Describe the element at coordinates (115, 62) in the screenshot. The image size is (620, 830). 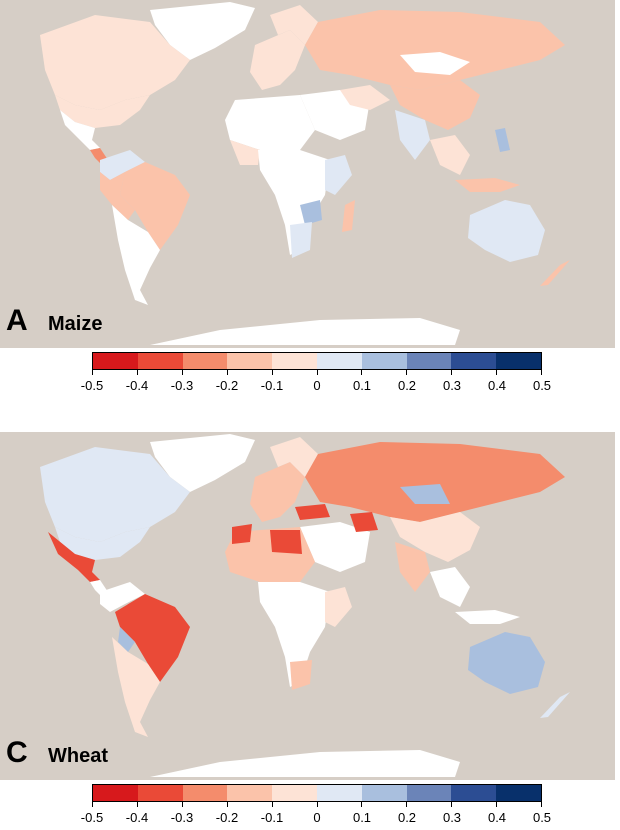
I see `north-america` at that location.